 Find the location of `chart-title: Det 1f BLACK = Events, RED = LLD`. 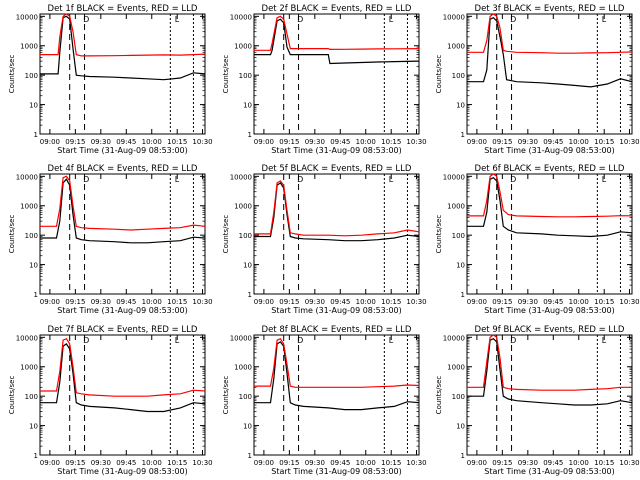

chart-title: Det 1f BLACK = Events, RED = LLD is located at coordinates (123, 9).